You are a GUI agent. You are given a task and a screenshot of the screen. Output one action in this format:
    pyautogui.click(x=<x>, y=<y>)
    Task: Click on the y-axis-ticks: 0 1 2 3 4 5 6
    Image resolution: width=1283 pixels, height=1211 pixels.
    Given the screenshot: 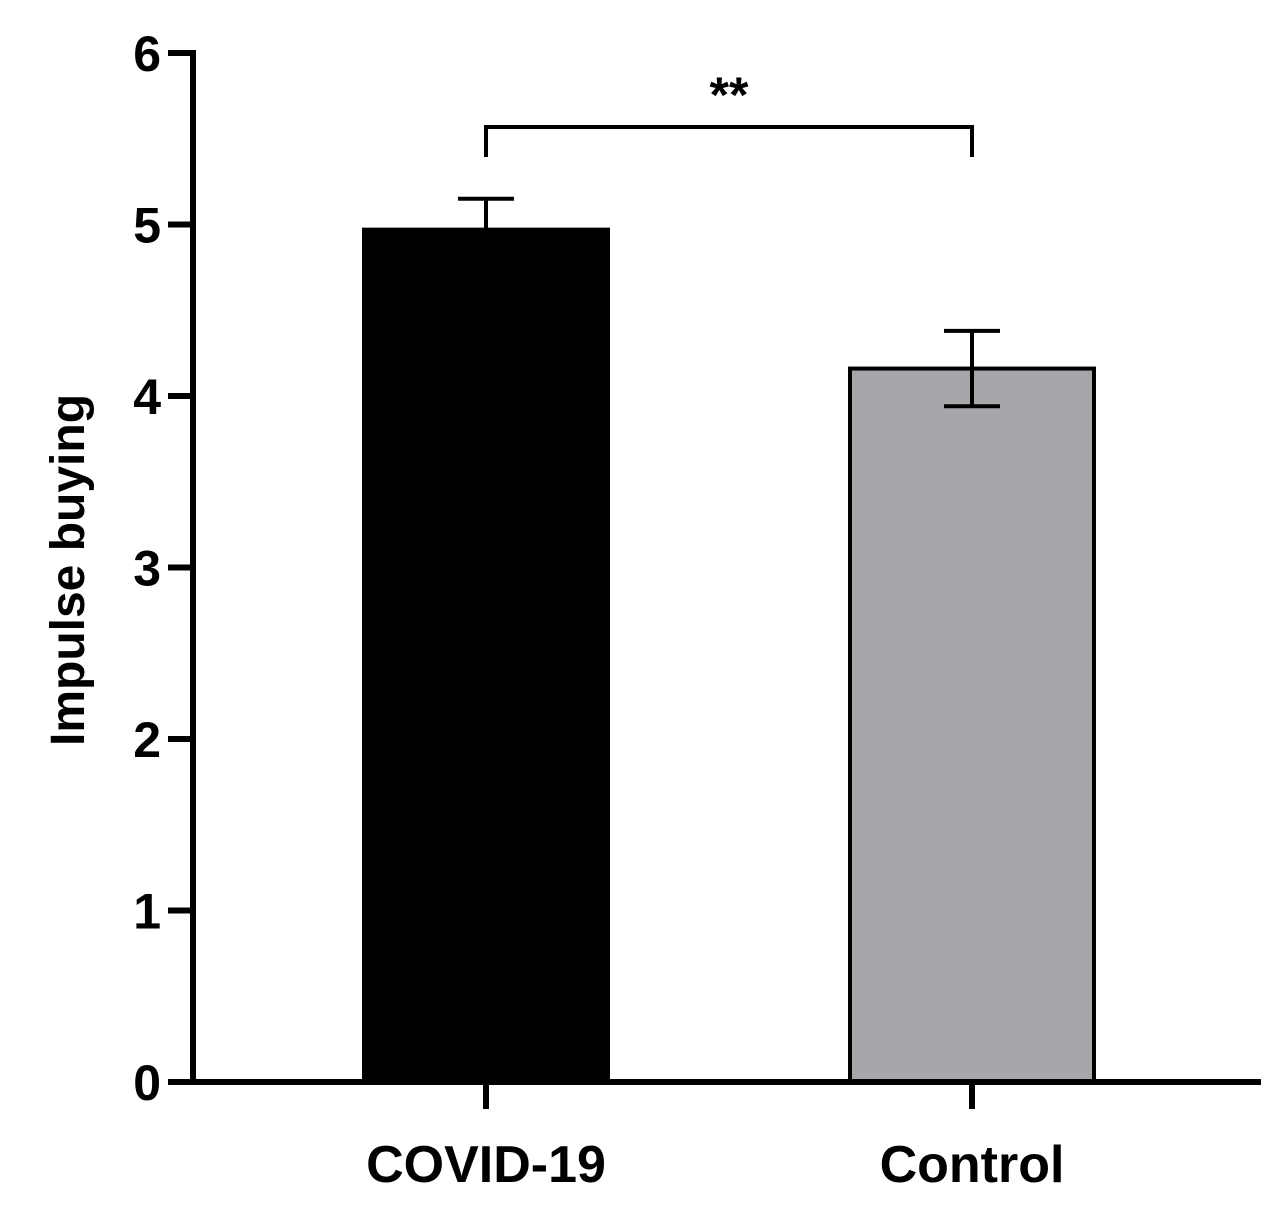 What is the action you would take?
    pyautogui.click(x=163, y=568)
    